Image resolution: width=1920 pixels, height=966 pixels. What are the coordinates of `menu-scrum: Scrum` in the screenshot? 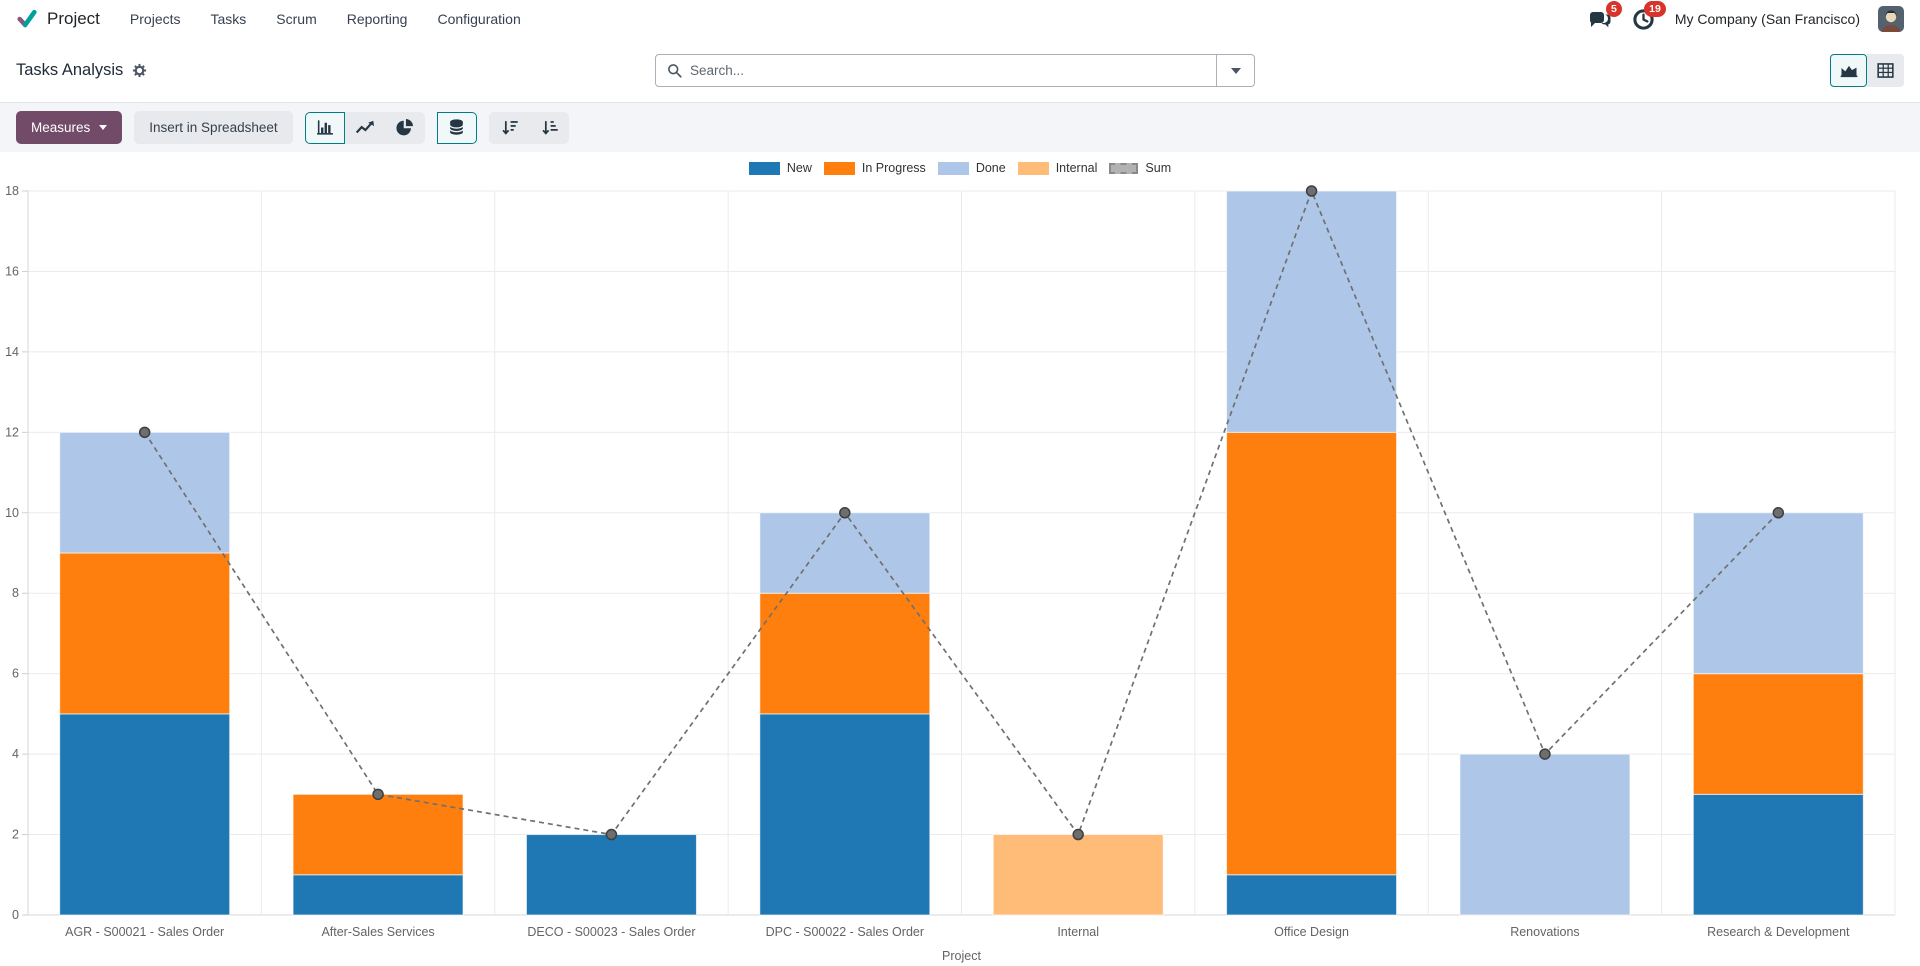 It's located at (296, 19).